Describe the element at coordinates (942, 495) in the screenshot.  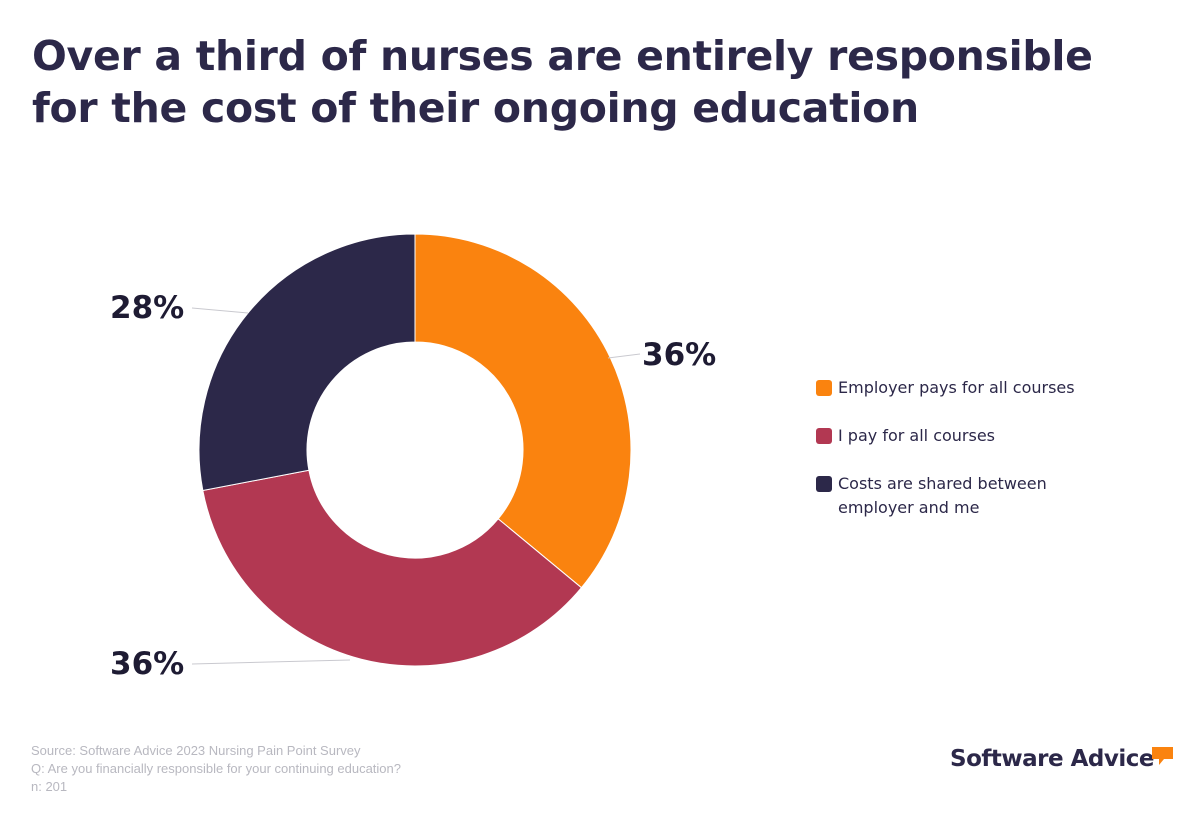
I see `legend-label-costs-shared: Costs are shared between employer and me` at that location.